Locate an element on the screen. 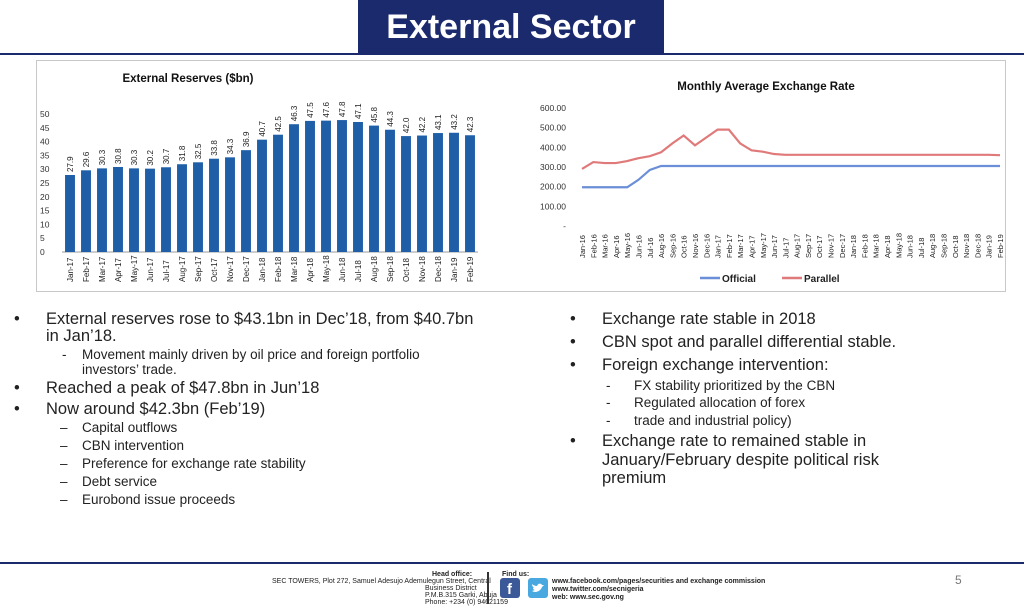 The width and height of the screenshot is (1024, 606). website-link: web: www.sec.gov.ng is located at coordinates (588, 597).